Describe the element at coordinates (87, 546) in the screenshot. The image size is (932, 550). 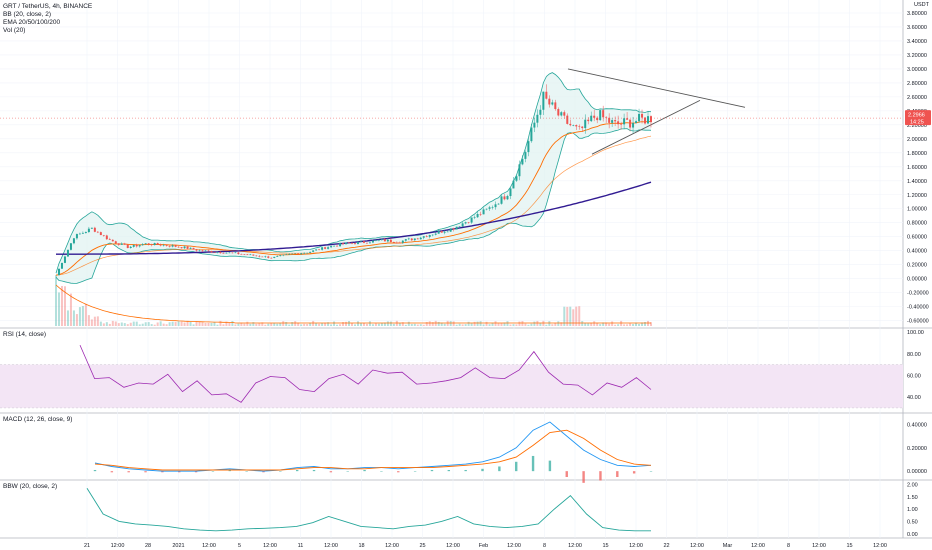
I see `x-tick-label: 21` at that location.